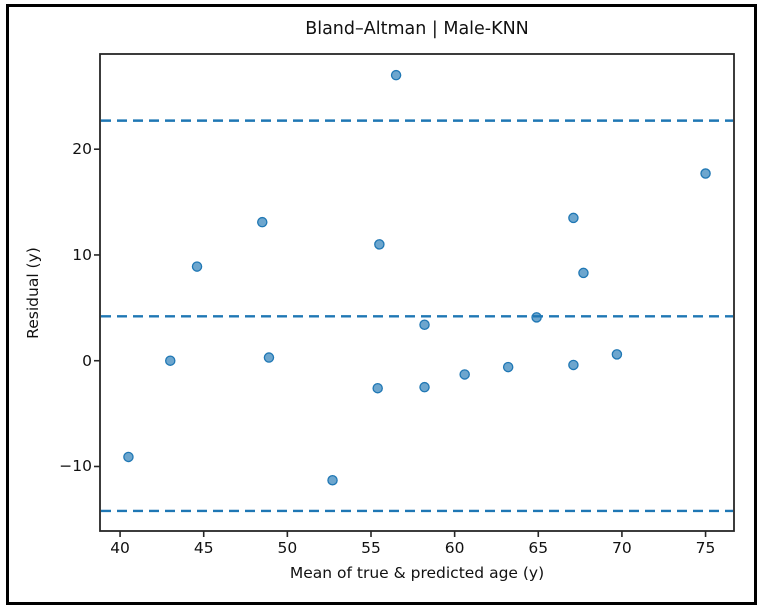  Describe the element at coordinates (538, 548) in the screenshot. I see `x-tick-label: 65` at that location.